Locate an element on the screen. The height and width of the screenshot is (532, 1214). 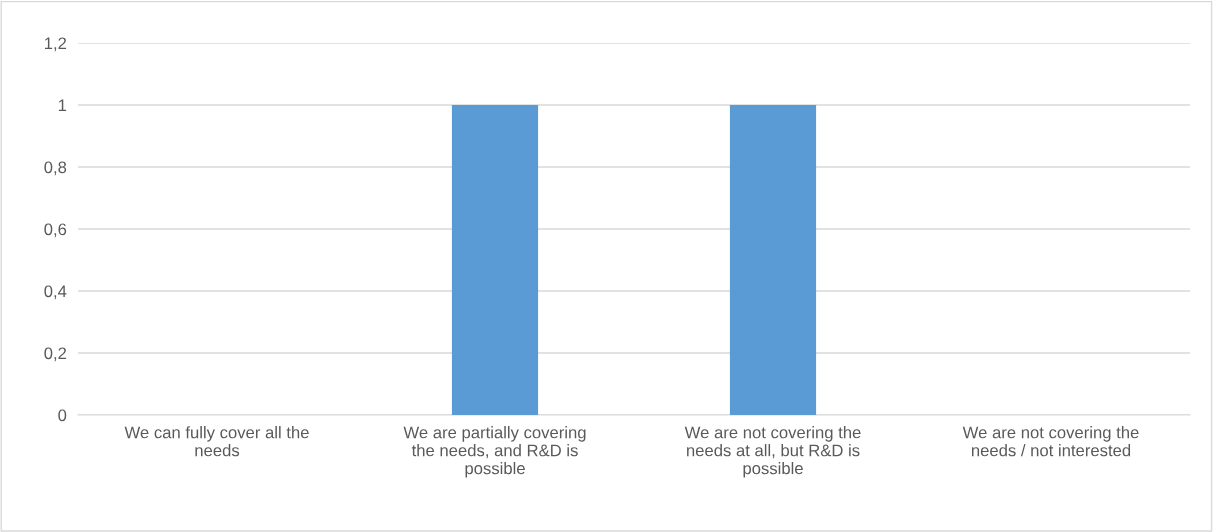
y-tick-label: 0 is located at coordinates (62, 415).